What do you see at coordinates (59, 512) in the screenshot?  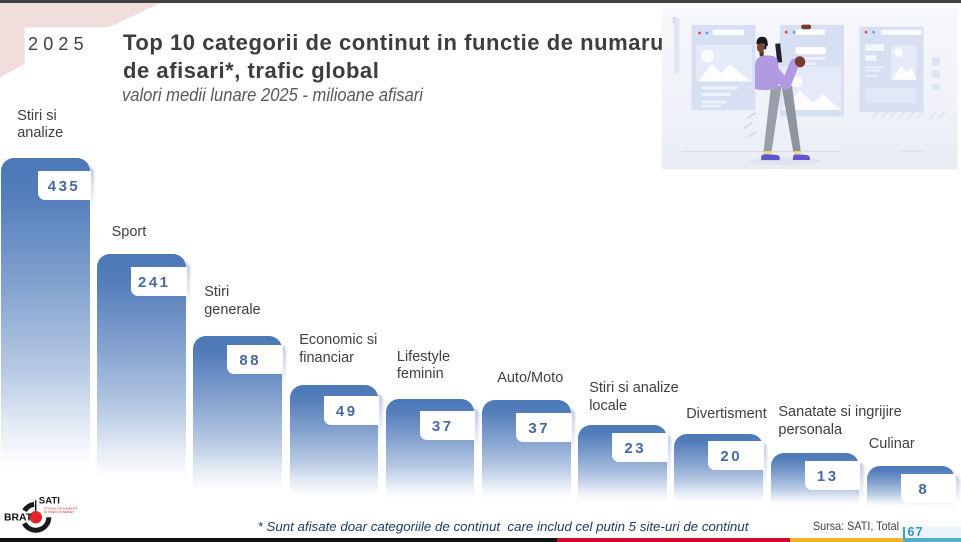 I see `svg-text: SI TRAFIC INTERNET` at bounding box center [59, 512].